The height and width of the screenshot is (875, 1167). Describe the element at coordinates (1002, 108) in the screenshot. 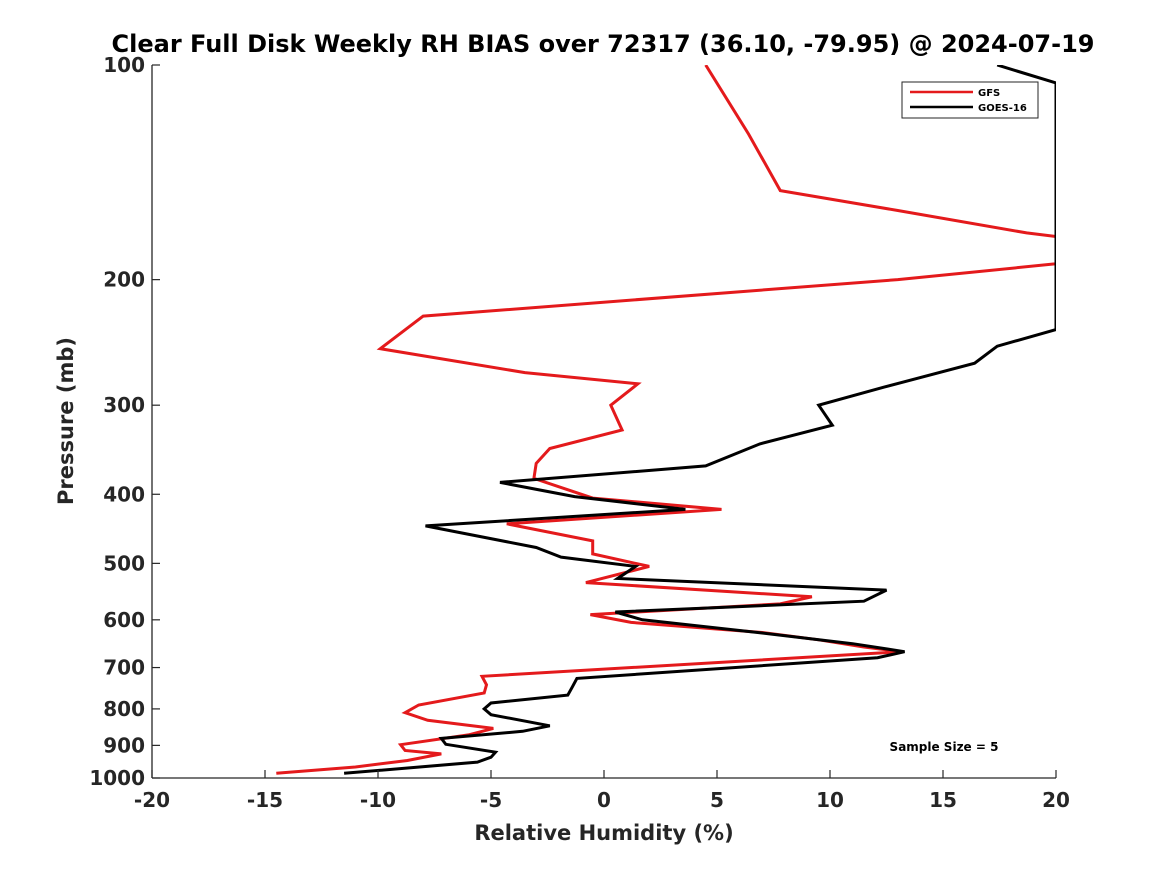

I see `legend-label-goes16: GOES-16` at that location.